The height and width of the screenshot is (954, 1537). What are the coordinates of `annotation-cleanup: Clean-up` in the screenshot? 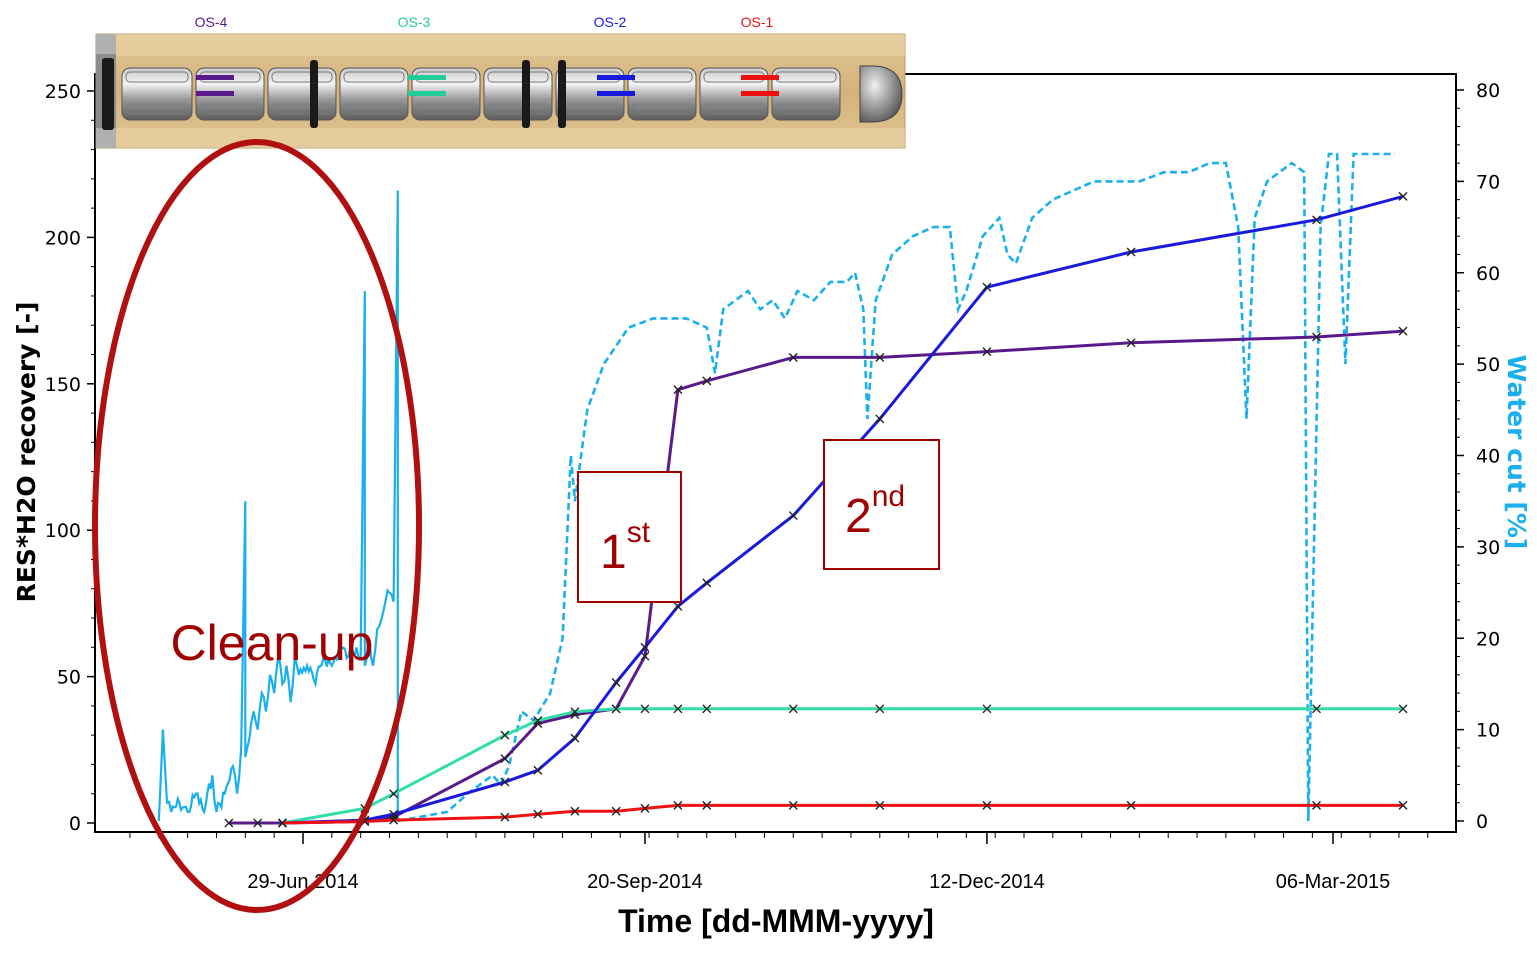 It's located at (272, 643).